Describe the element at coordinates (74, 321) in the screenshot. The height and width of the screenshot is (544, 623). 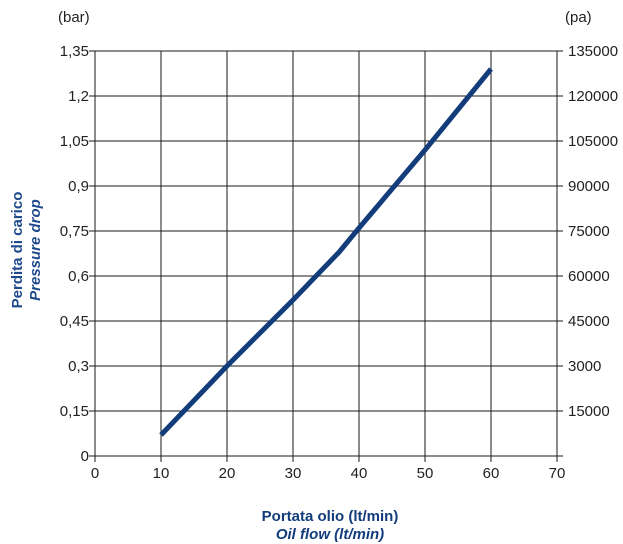
I see `y-tick-label-left: 0,45` at that location.